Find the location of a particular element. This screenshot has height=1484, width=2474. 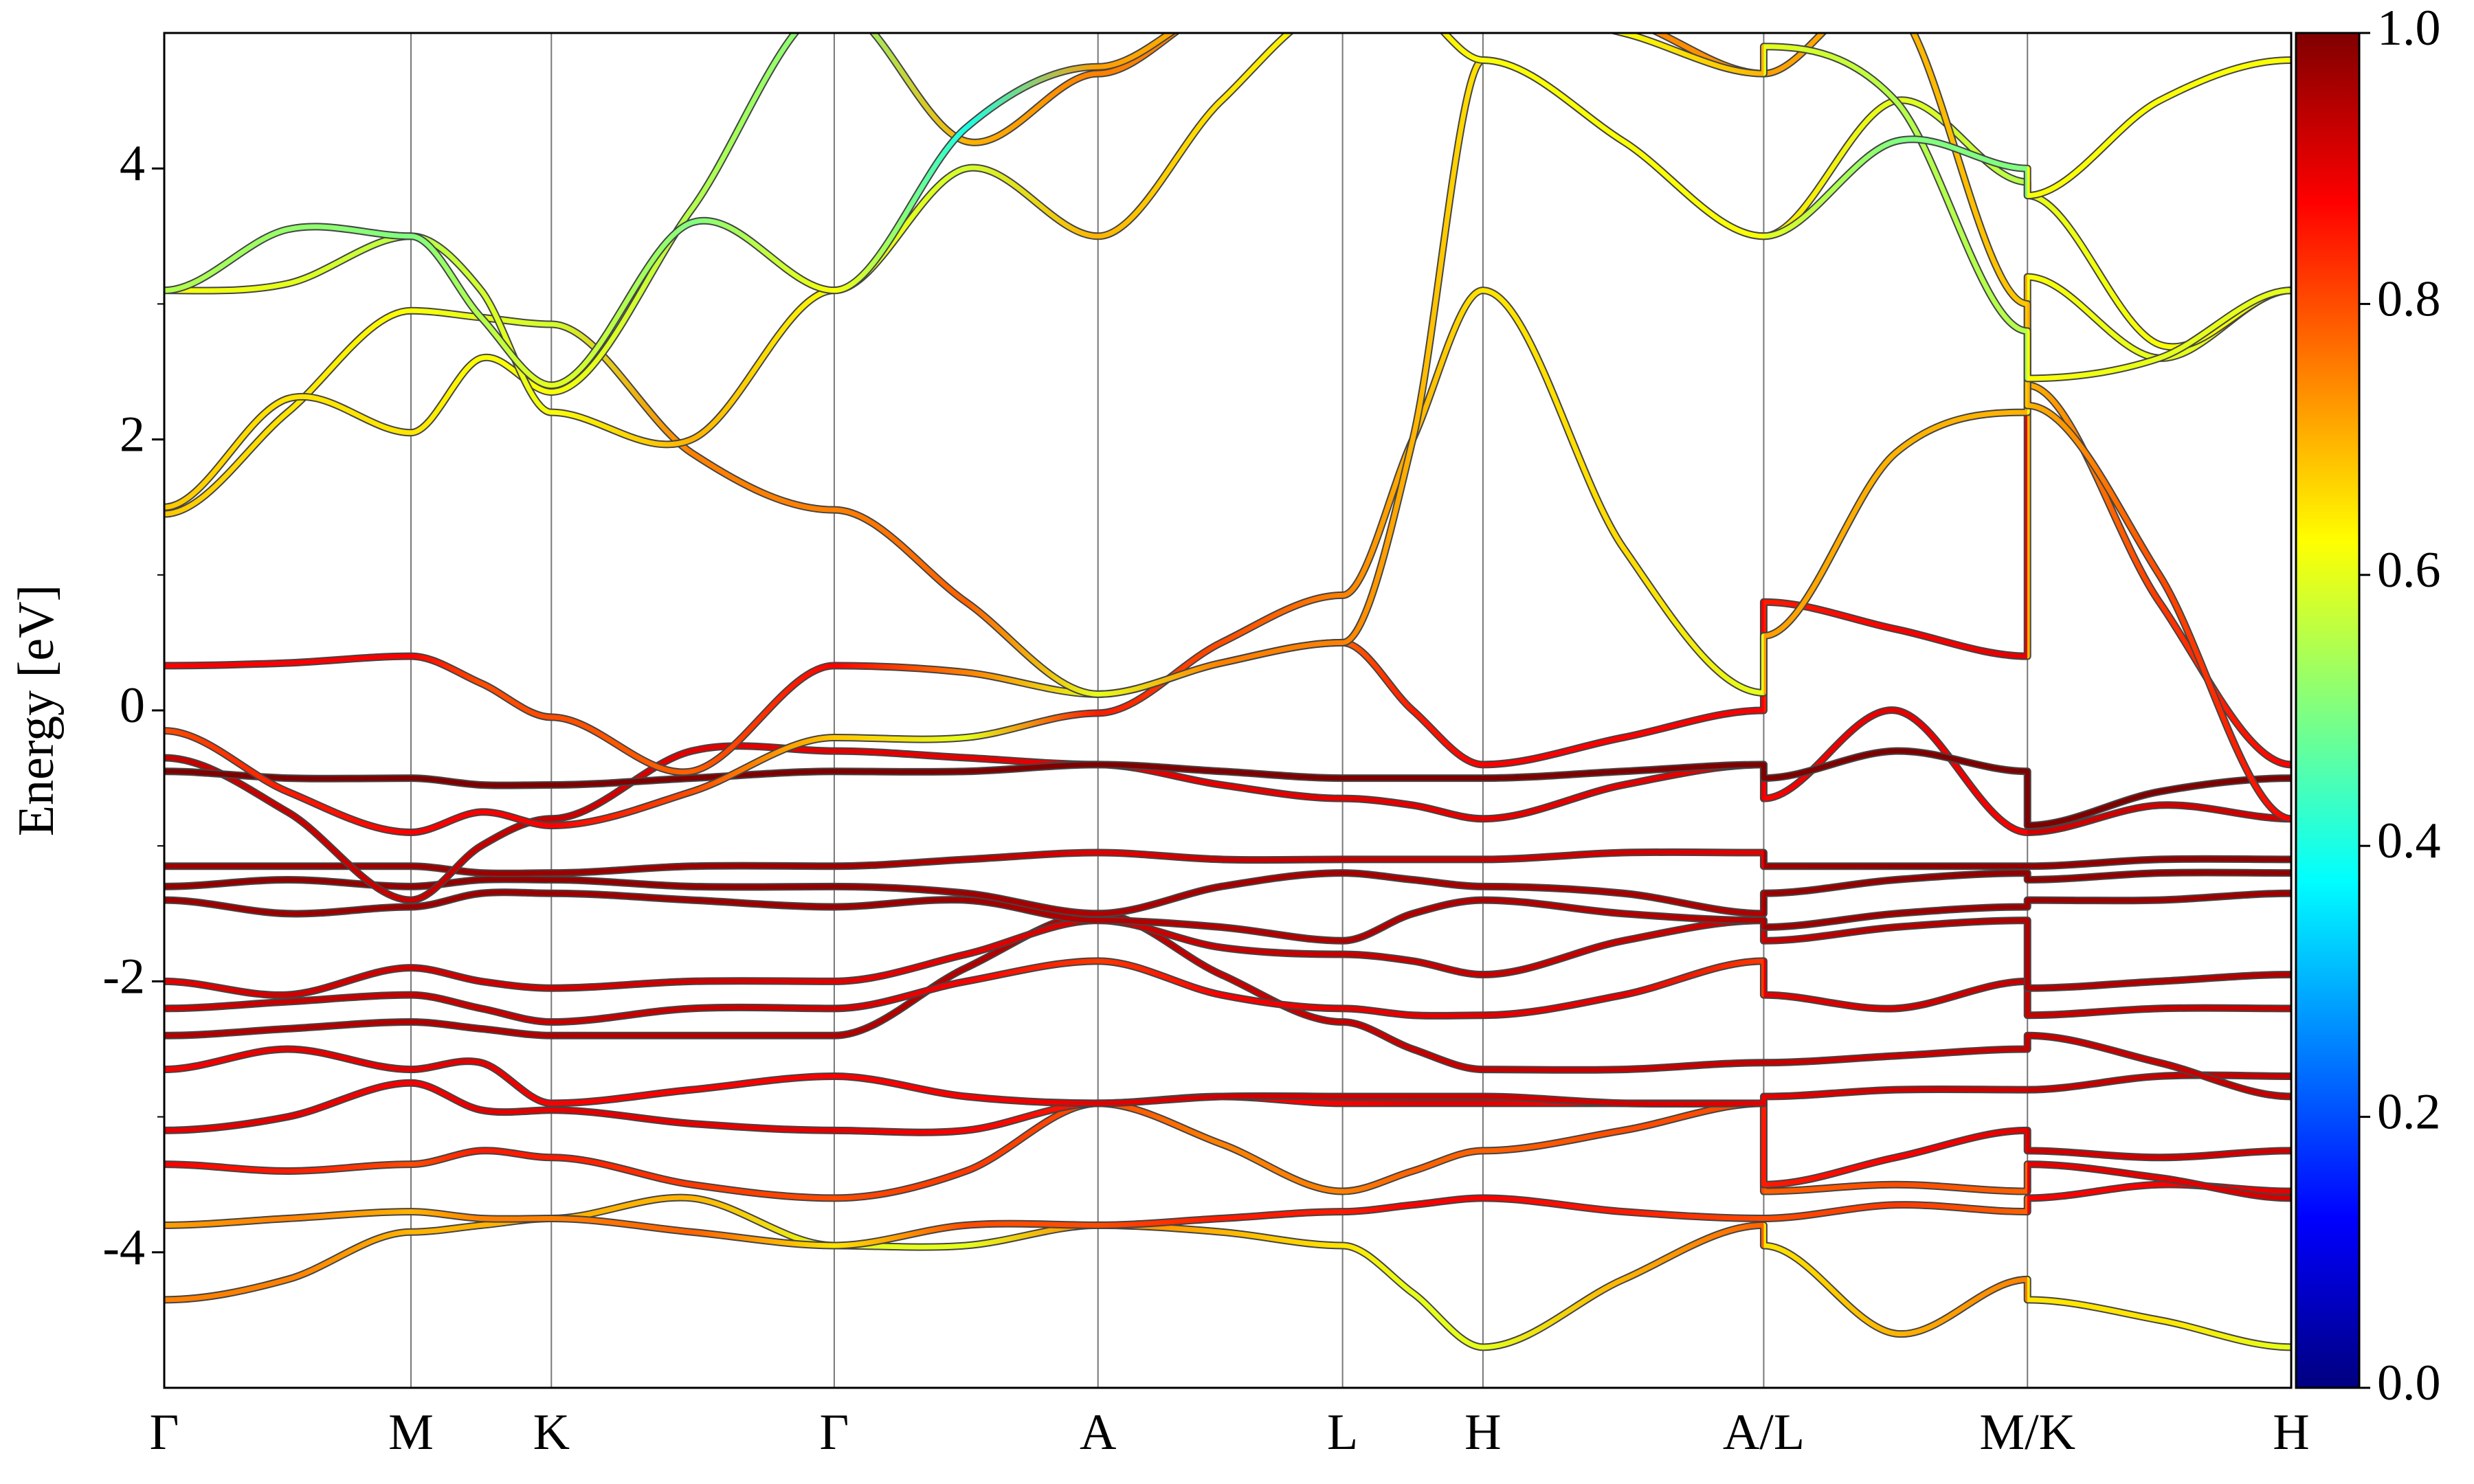

colorbar-tick-label: 1.0 is located at coordinates (2409, 28).